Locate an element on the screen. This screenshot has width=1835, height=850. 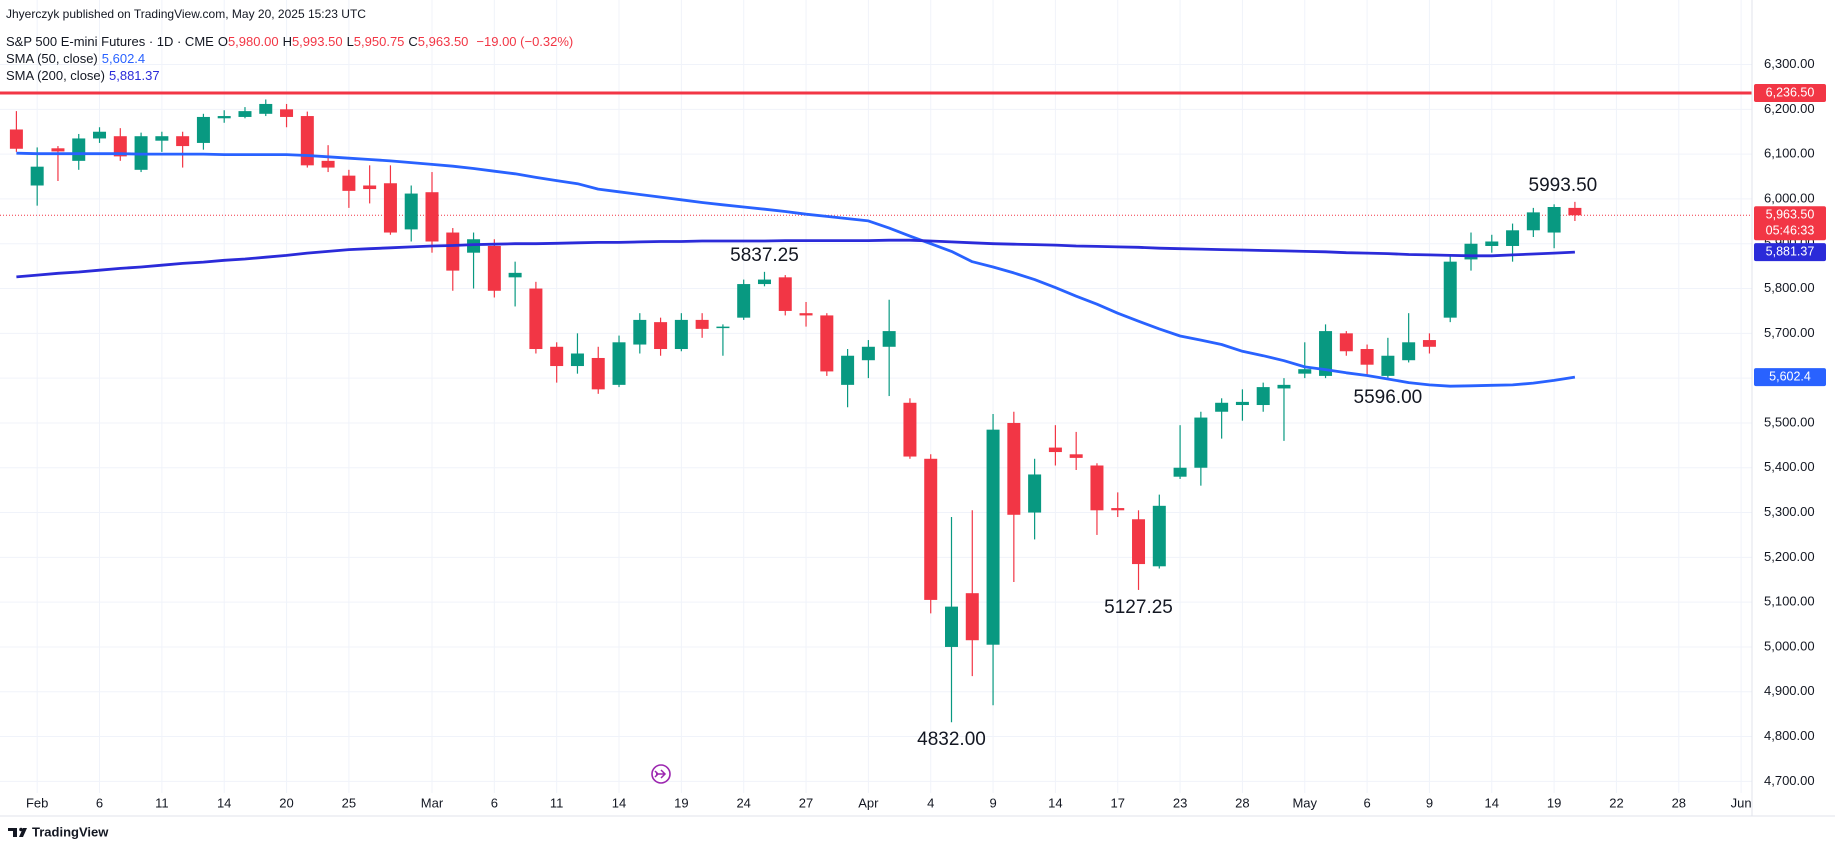
sma-tag-text: 5,881.37 is located at coordinates (1790, 251).